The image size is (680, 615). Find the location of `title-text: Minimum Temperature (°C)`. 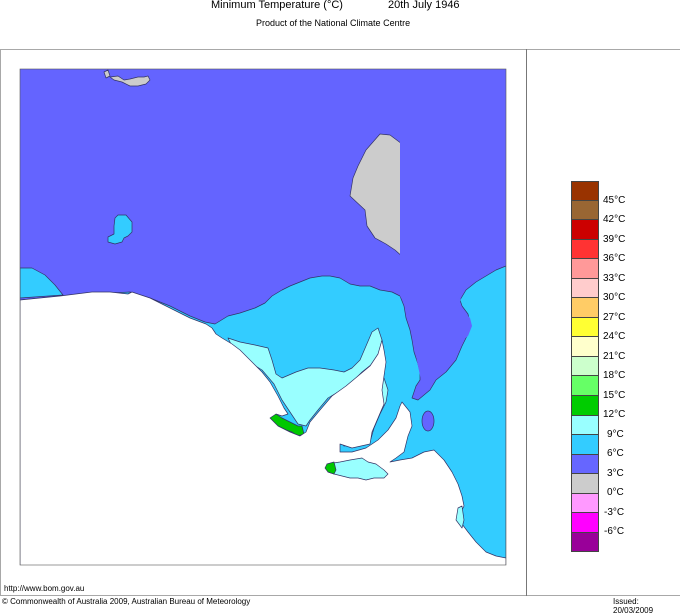

title-text: Minimum Temperature (°C) is located at coordinates (277, 5).